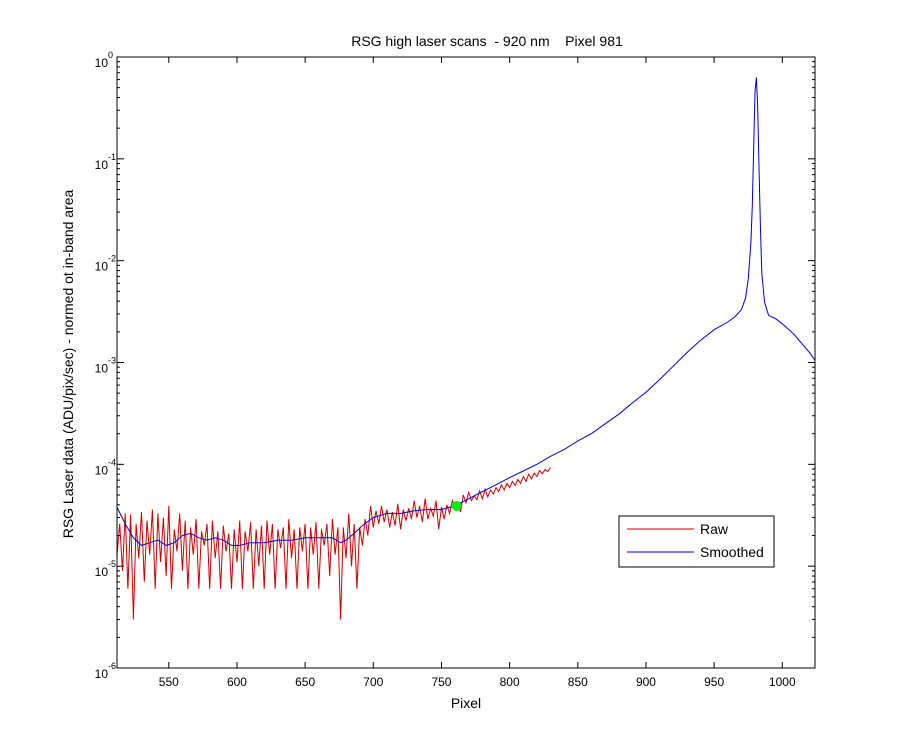 The image size is (900, 750). What do you see at coordinates (169, 682) in the screenshot?
I see `x-tick-label: 550` at bounding box center [169, 682].